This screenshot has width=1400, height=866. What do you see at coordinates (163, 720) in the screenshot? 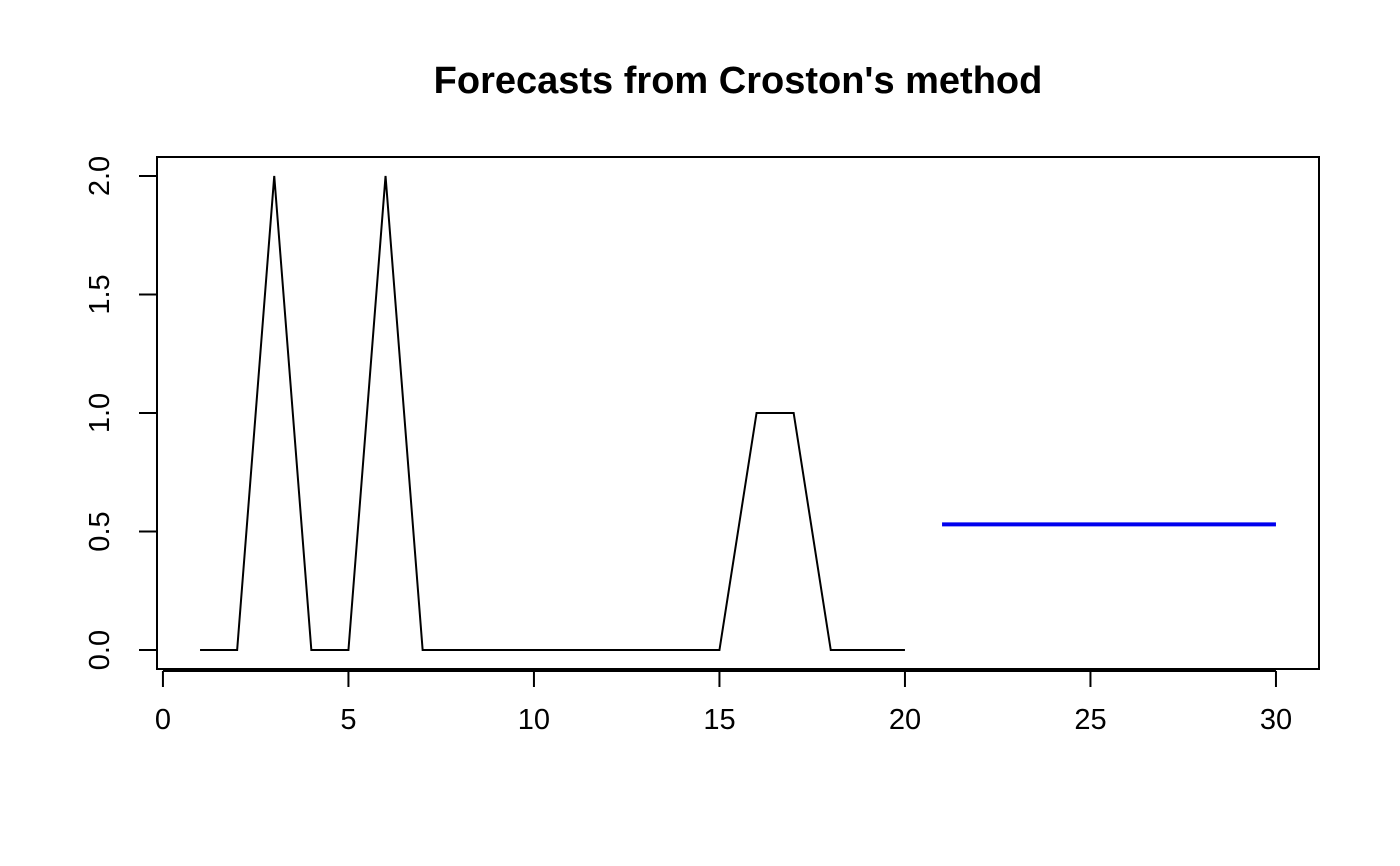
I see `x-tick-label: 0` at bounding box center [163, 720].